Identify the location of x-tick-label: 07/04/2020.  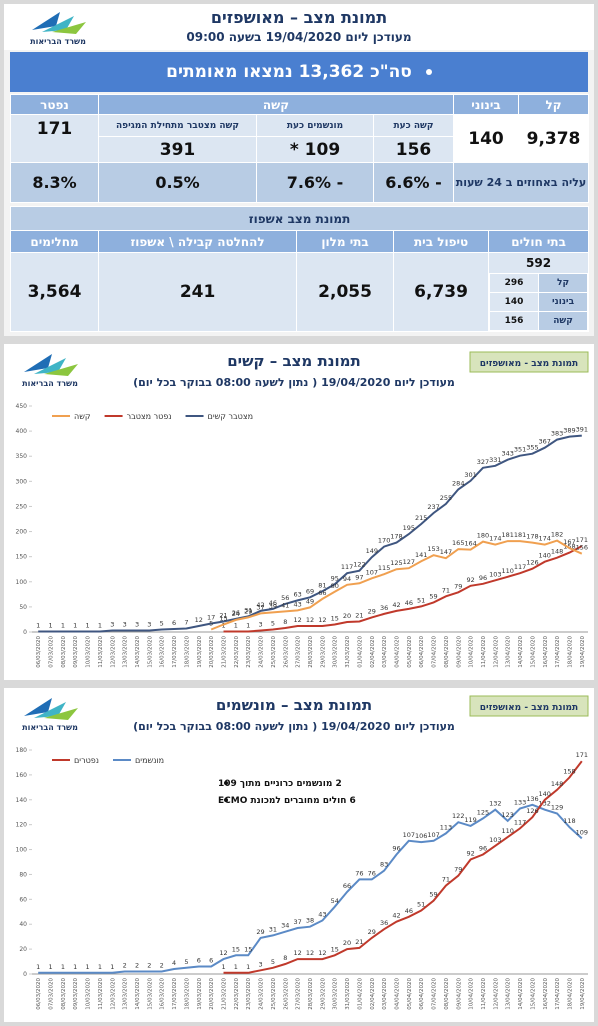
(435, 652).